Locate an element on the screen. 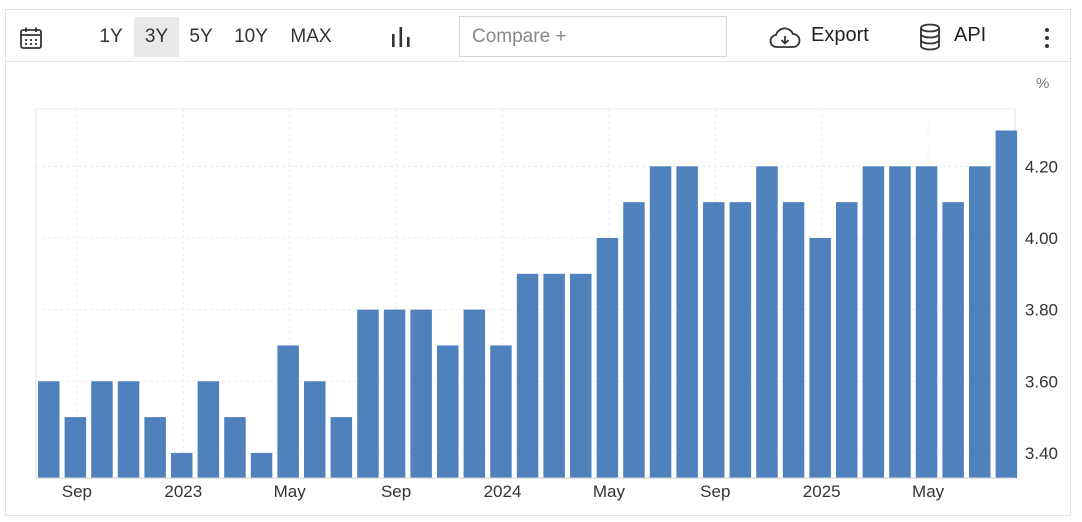 The height and width of the screenshot is (522, 1082). y-tick-label: 4.00 is located at coordinates (1041, 238).